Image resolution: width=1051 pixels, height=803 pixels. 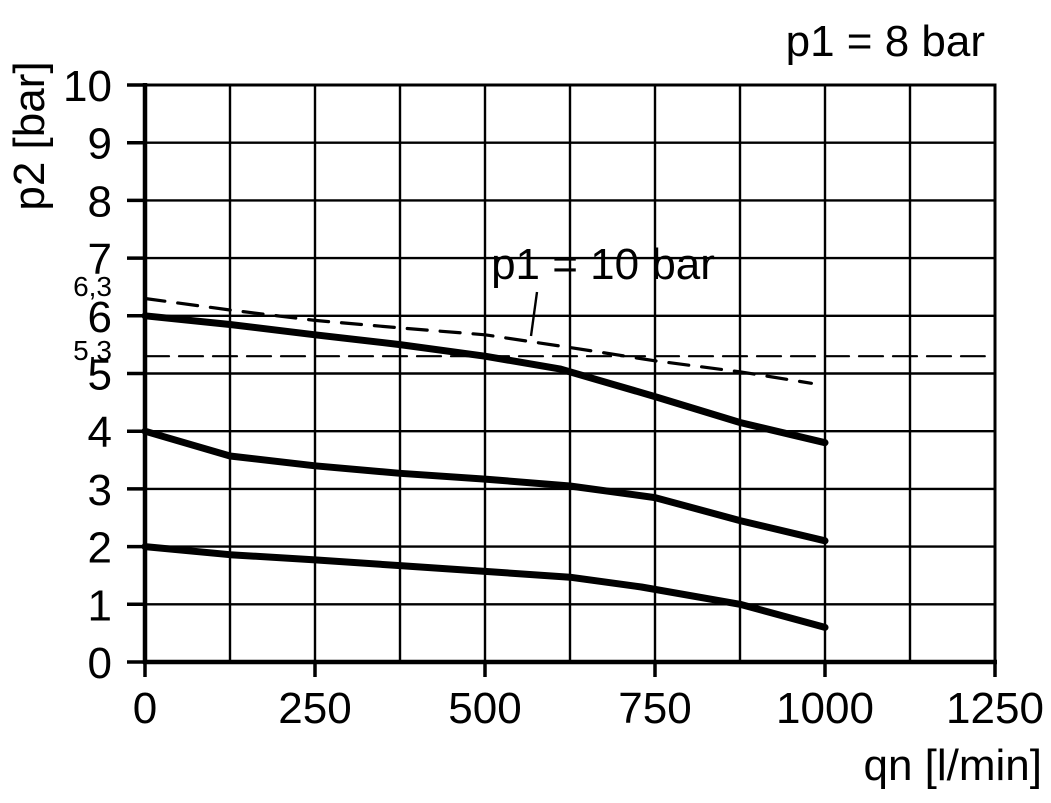 What do you see at coordinates (485, 587) in the screenshot?
I see `series-p1-8bar-curve-2bar-setting` at bounding box center [485, 587].